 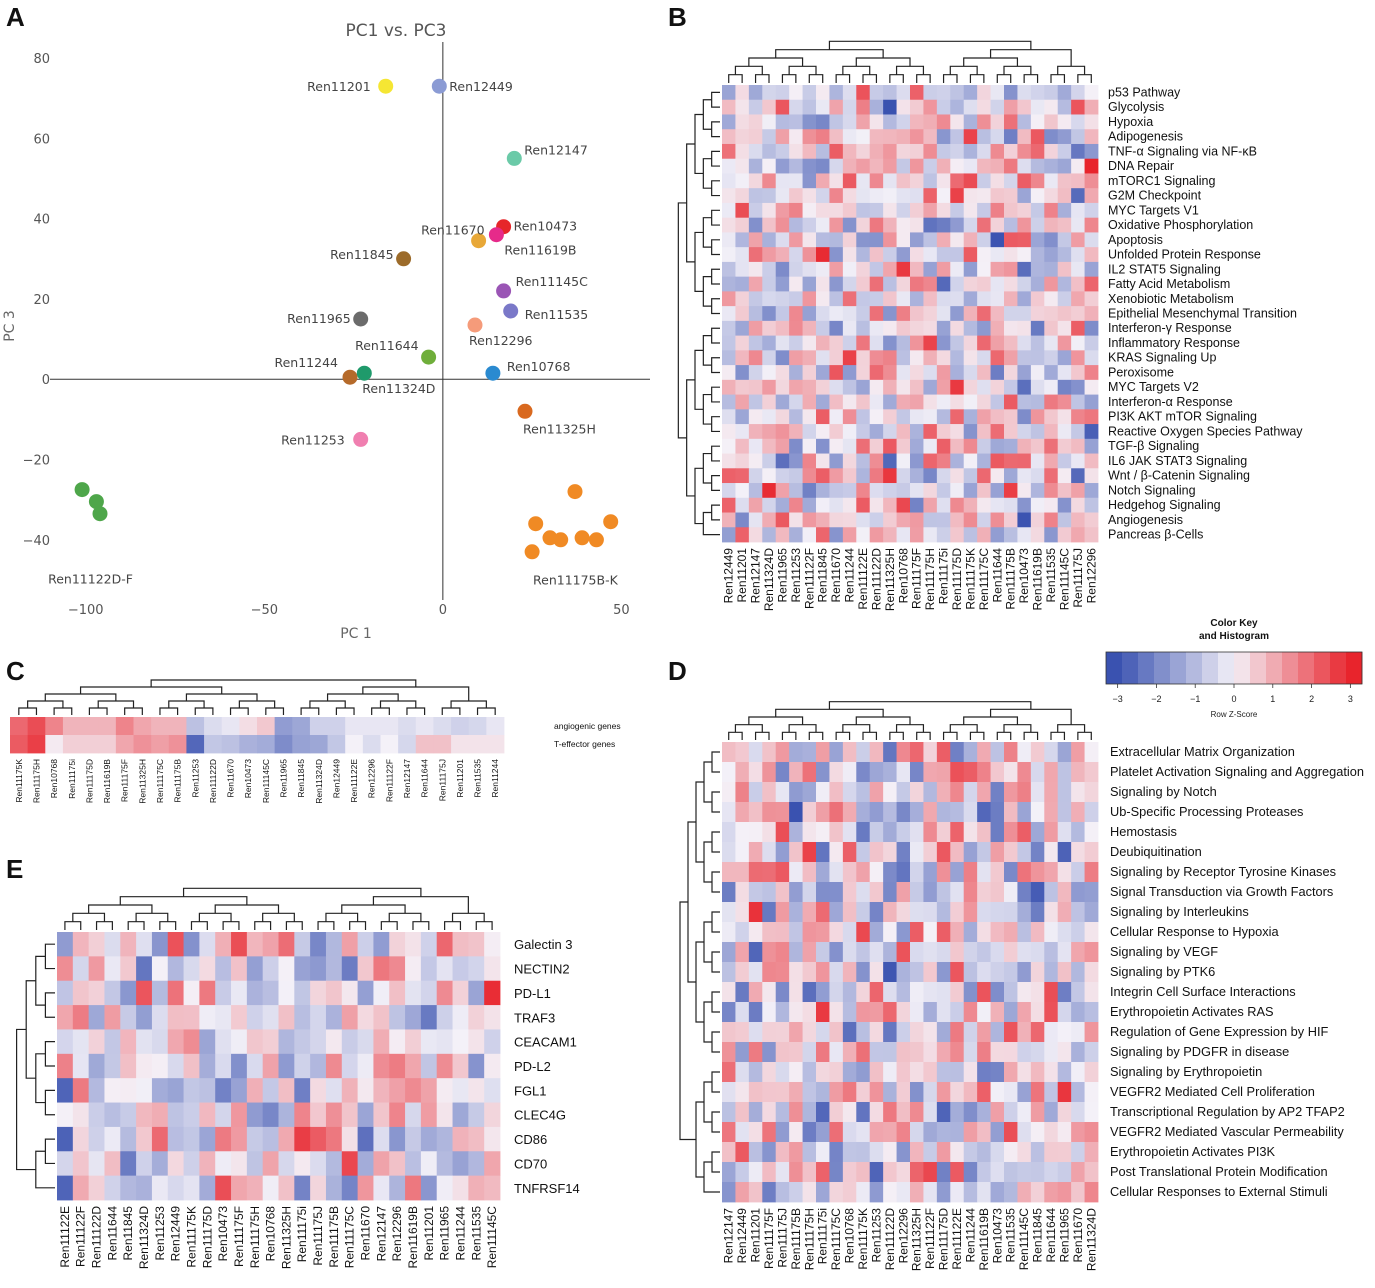 What do you see at coordinates (89, 781) in the screenshot?
I see `signature-col-label: Ren11175D` at bounding box center [89, 781].